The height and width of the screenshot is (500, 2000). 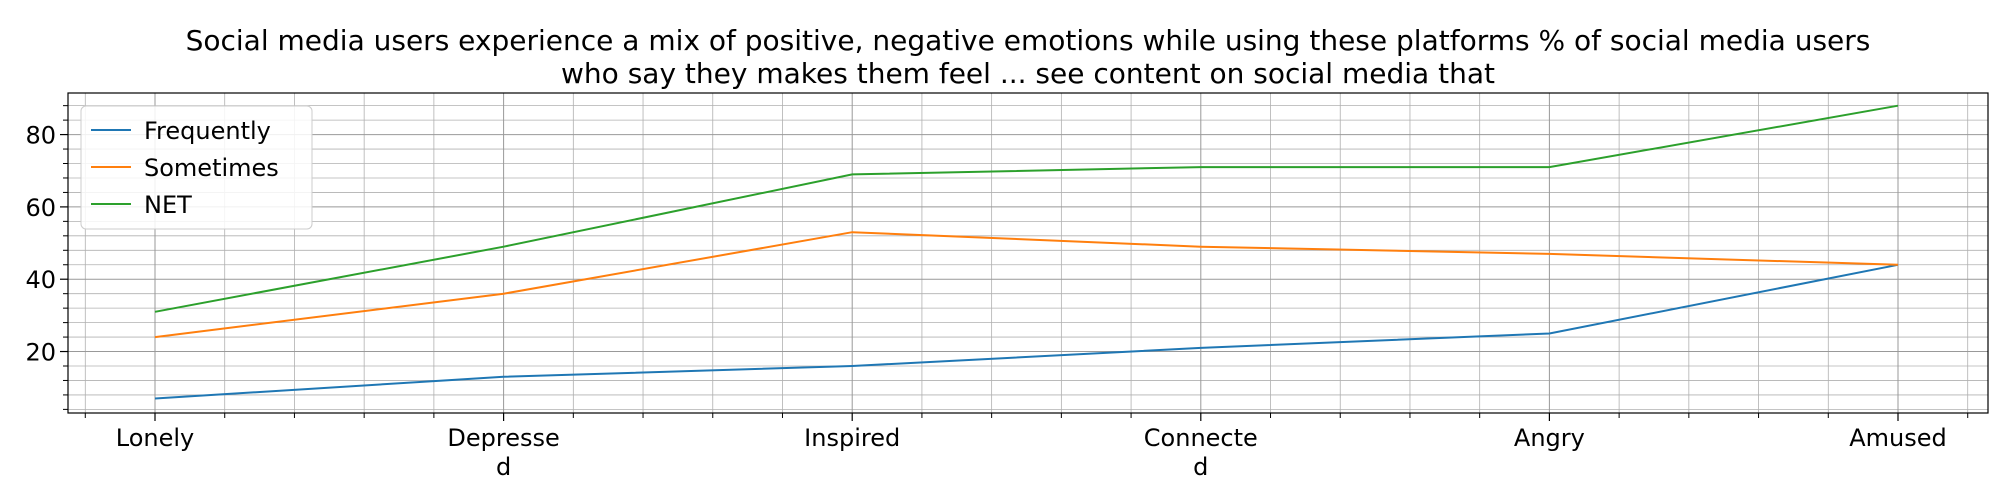 What do you see at coordinates (40, 280) in the screenshot?
I see `y-tick-label: 40` at bounding box center [40, 280].